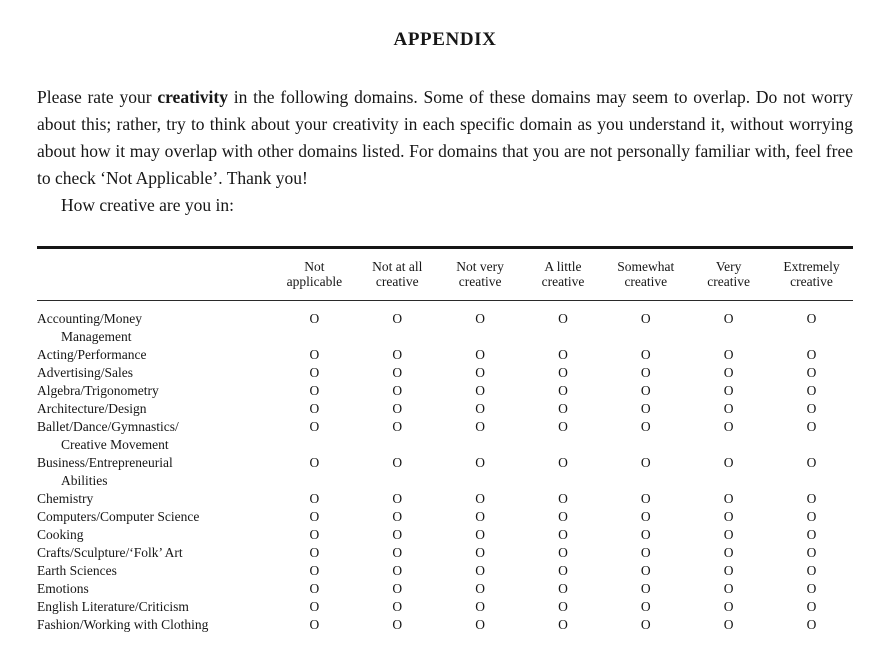 The image size is (878, 655). Describe the element at coordinates (65, 498) in the screenshot. I see `domain-name: Chemistry` at that location.